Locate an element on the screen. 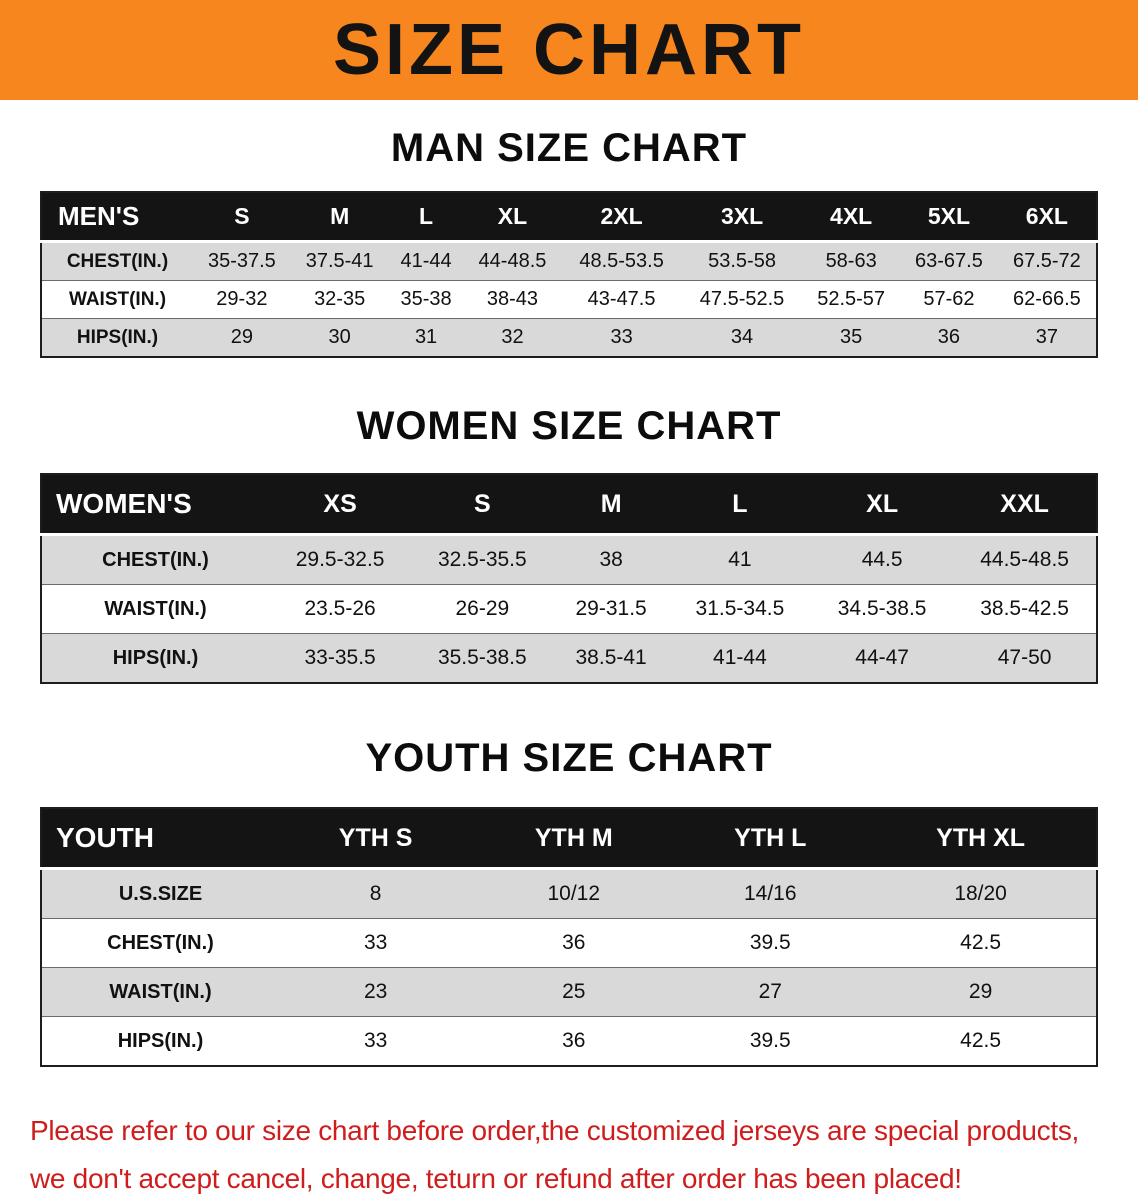 The height and width of the screenshot is (1203, 1138). size-value-cell: 29-31.5 is located at coordinates (611, 609).